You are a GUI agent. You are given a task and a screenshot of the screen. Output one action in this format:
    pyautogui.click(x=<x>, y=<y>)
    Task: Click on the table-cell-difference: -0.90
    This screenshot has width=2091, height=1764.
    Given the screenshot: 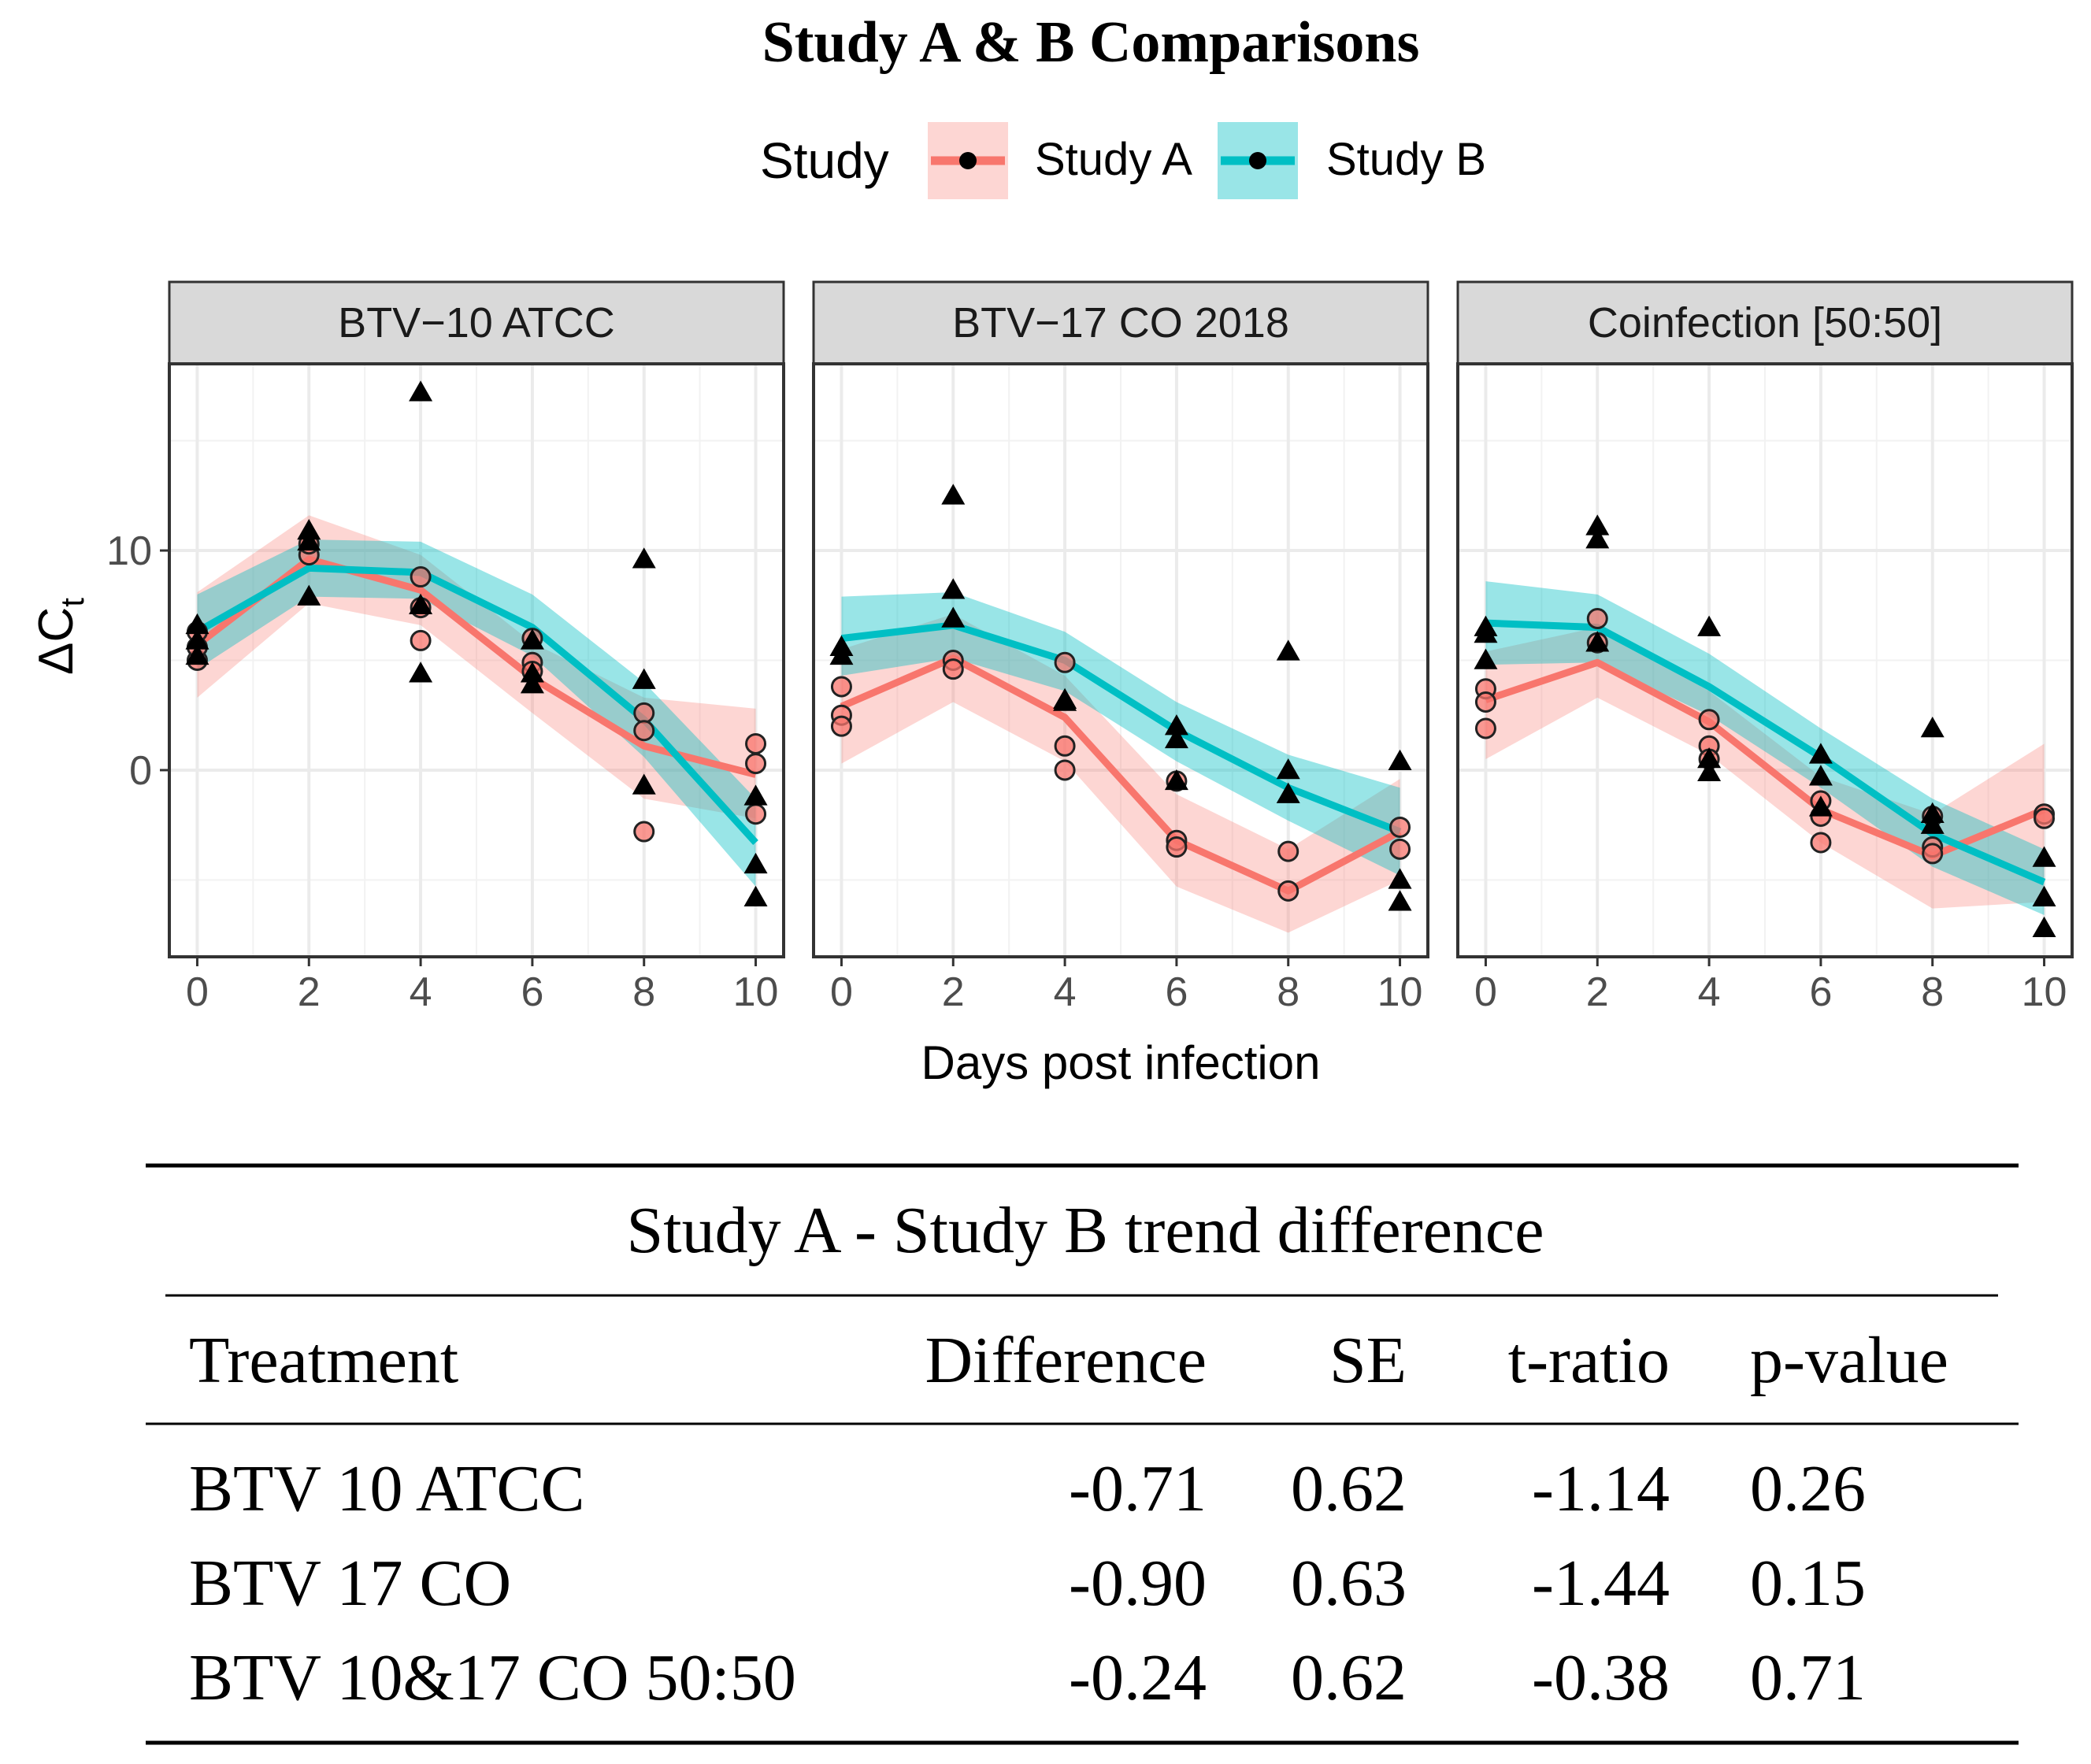 What is the action you would take?
    pyautogui.click(x=1138, y=1583)
    